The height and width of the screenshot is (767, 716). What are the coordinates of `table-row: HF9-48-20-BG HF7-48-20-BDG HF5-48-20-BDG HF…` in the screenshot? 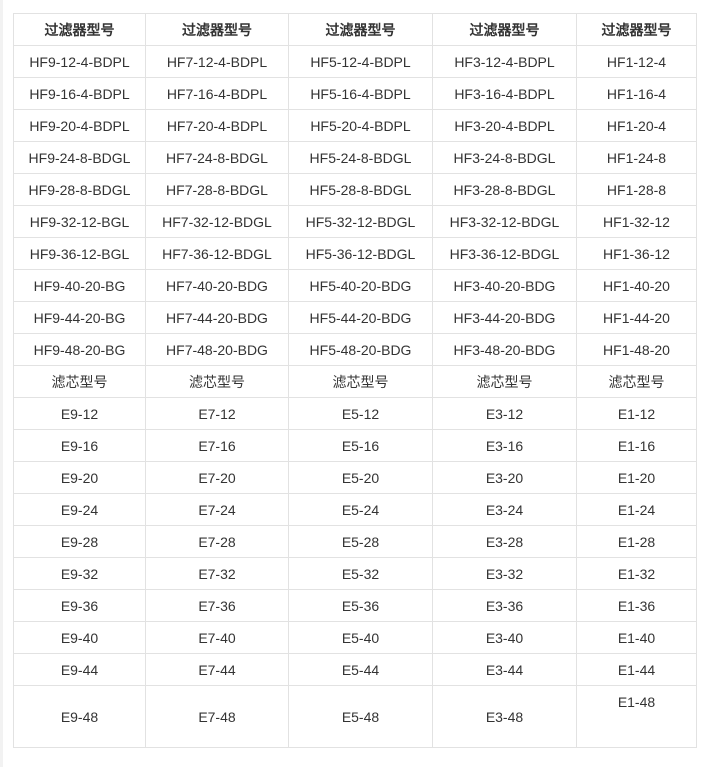 It's located at (355, 349).